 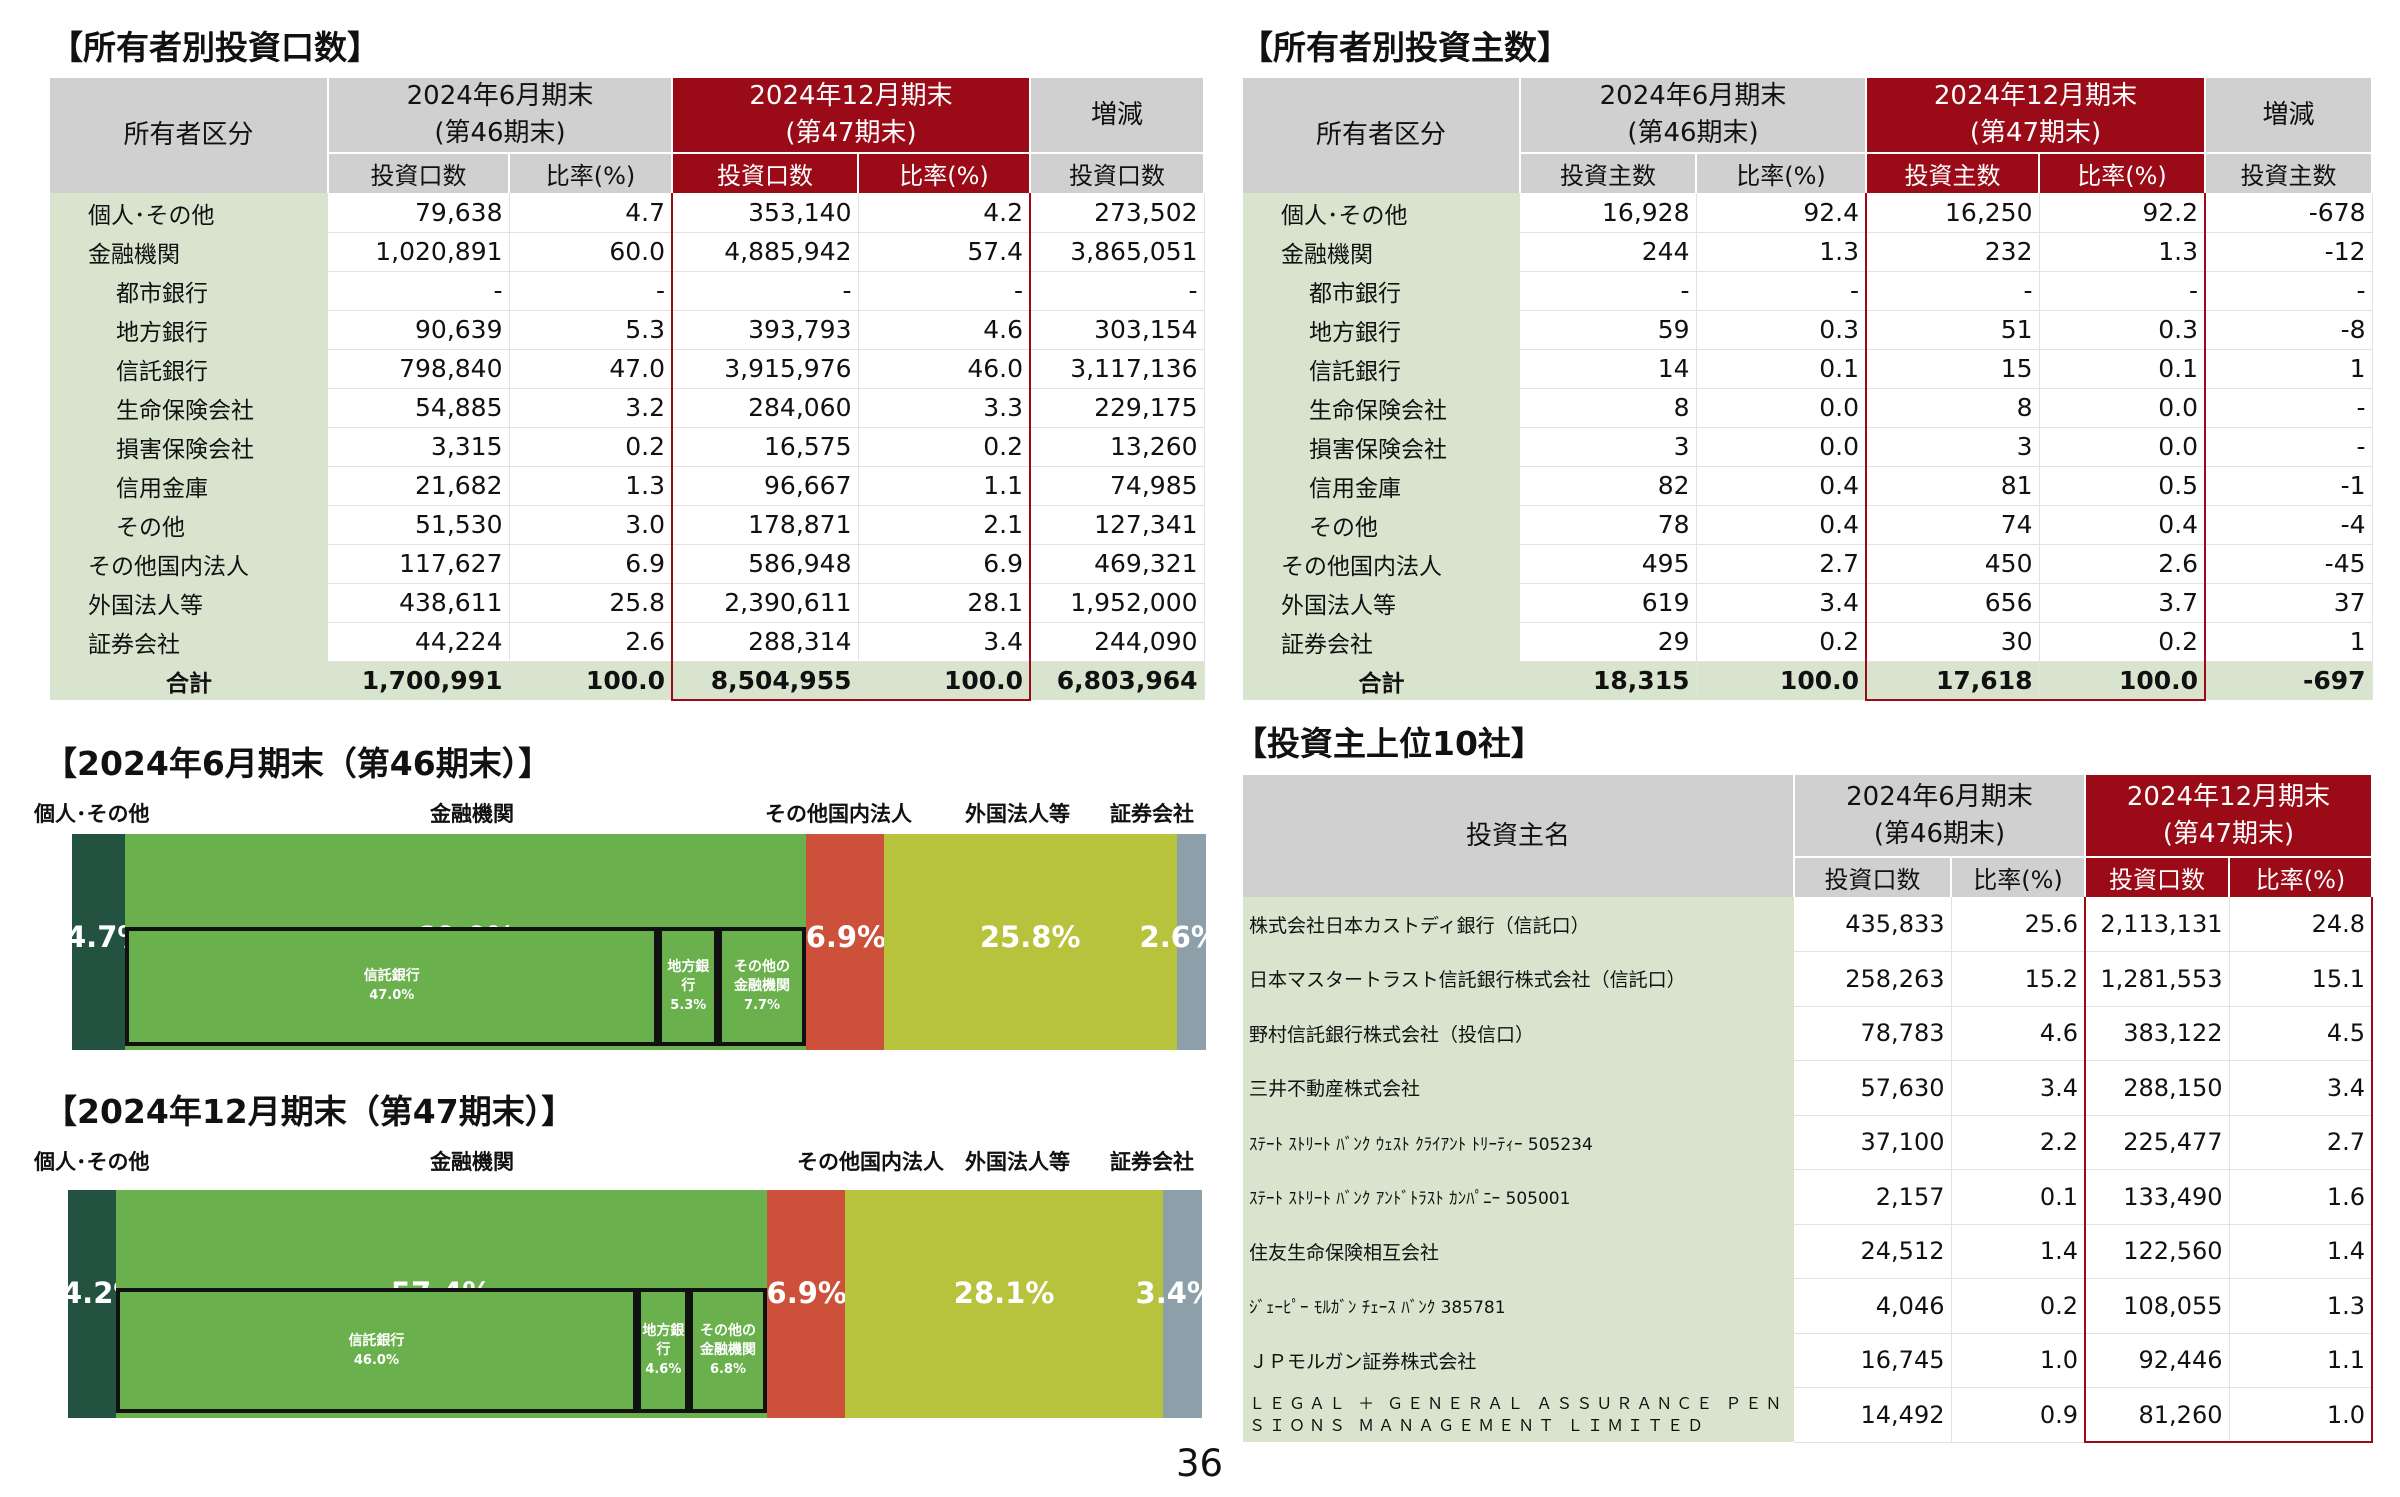 What do you see at coordinates (1781, 525) in the screenshot?
I see `value-ratio1: 0.4` at bounding box center [1781, 525].